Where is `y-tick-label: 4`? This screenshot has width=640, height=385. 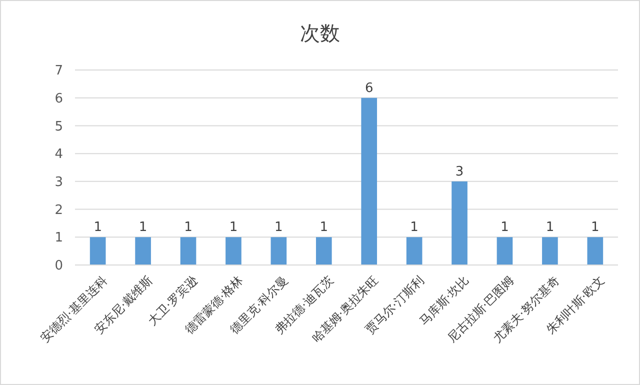
y-tick-label: 4 is located at coordinates (58, 154).